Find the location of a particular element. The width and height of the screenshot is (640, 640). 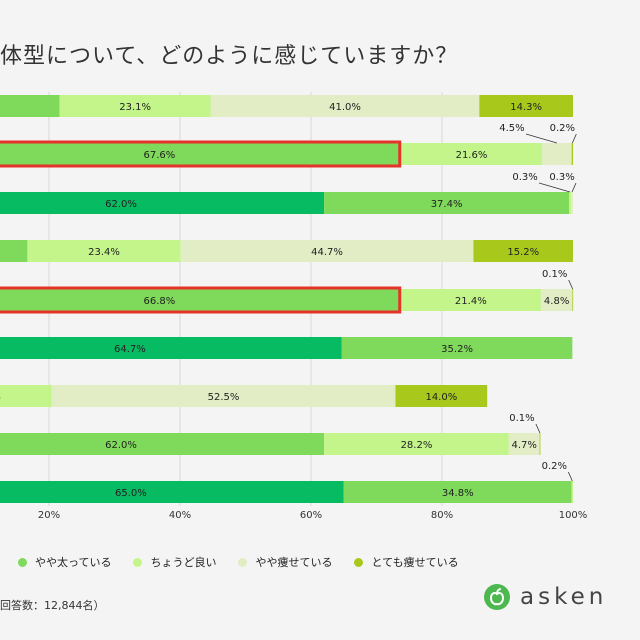

apple-logo-icon is located at coordinates (497, 597).